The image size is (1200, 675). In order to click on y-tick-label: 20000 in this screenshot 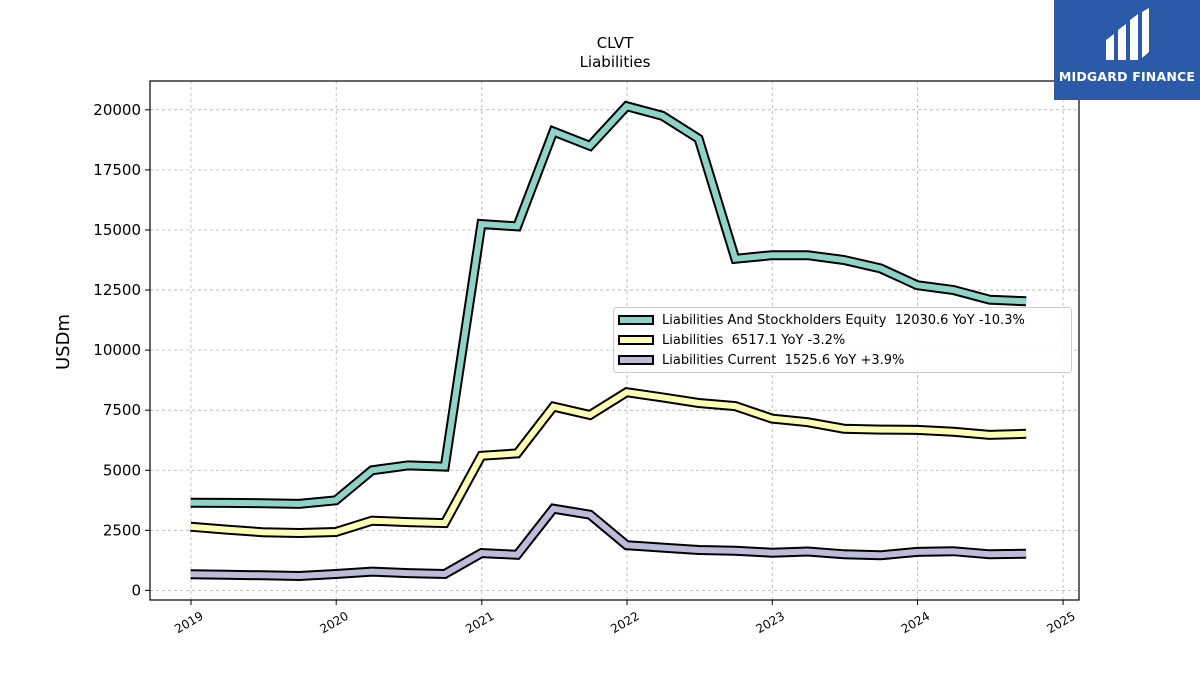, I will do `click(117, 110)`.